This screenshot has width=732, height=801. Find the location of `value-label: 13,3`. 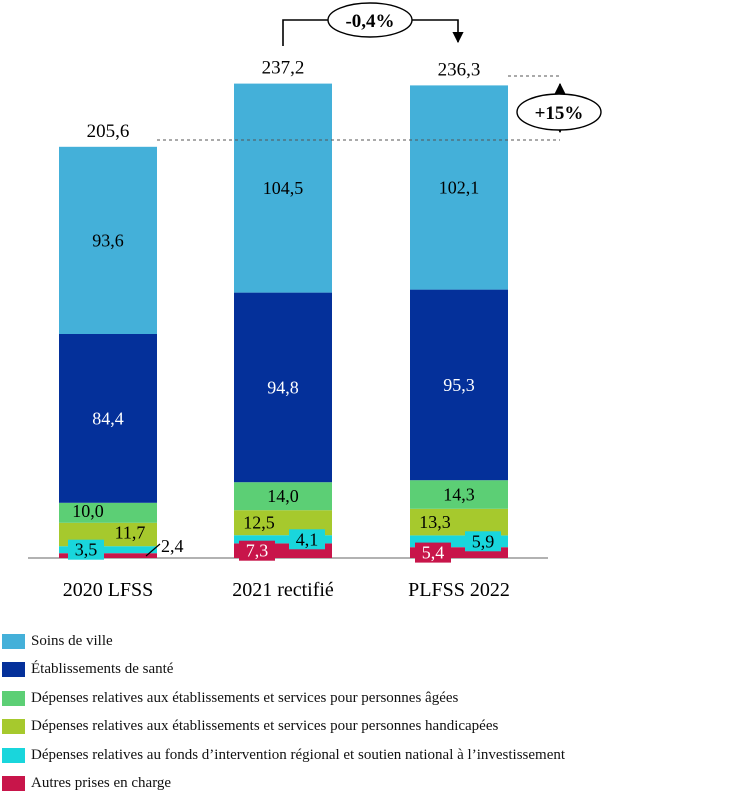

value-label: 13,3 is located at coordinates (435, 522).